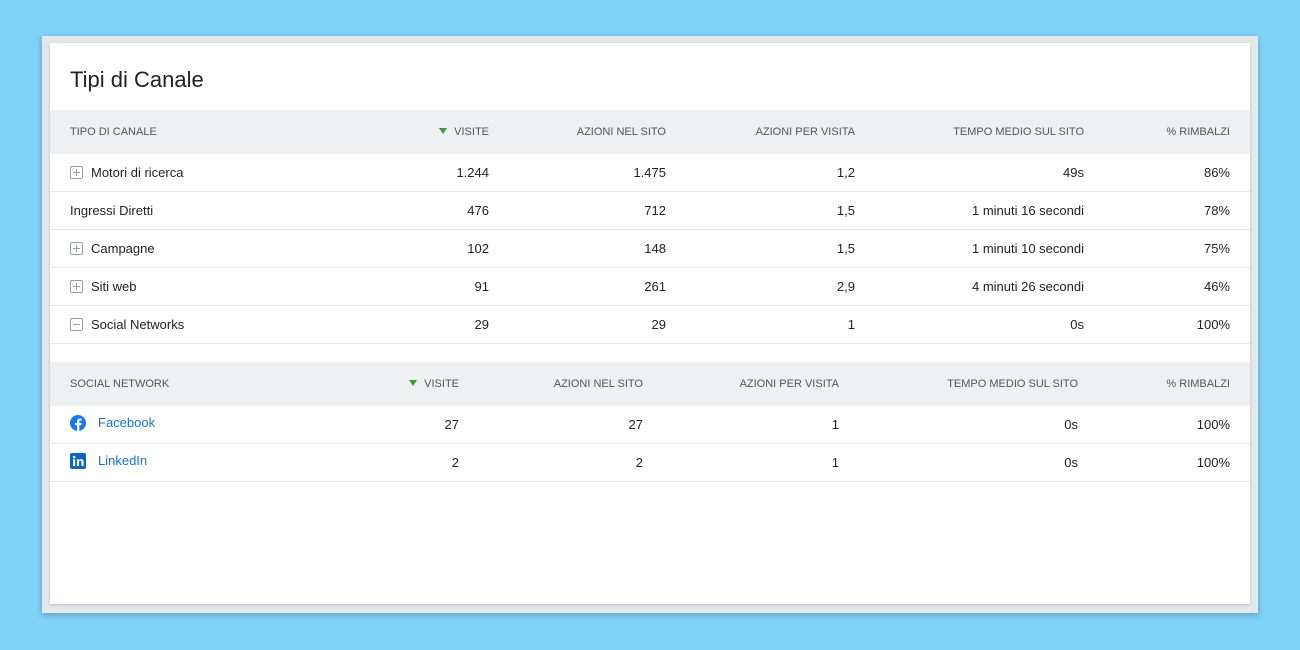  I want to click on social-network-cell: LinkedIn, so click(205, 462).